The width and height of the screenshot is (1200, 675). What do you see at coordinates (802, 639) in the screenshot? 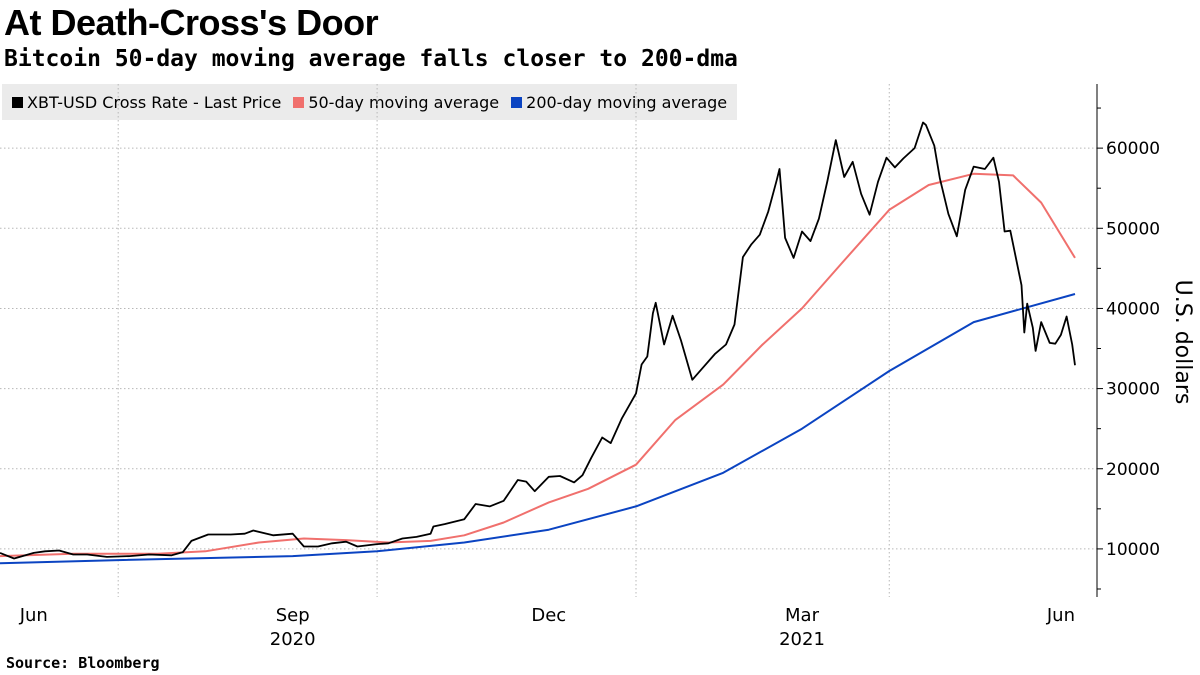
I see `x-year-label: 2021` at bounding box center [802, 639].